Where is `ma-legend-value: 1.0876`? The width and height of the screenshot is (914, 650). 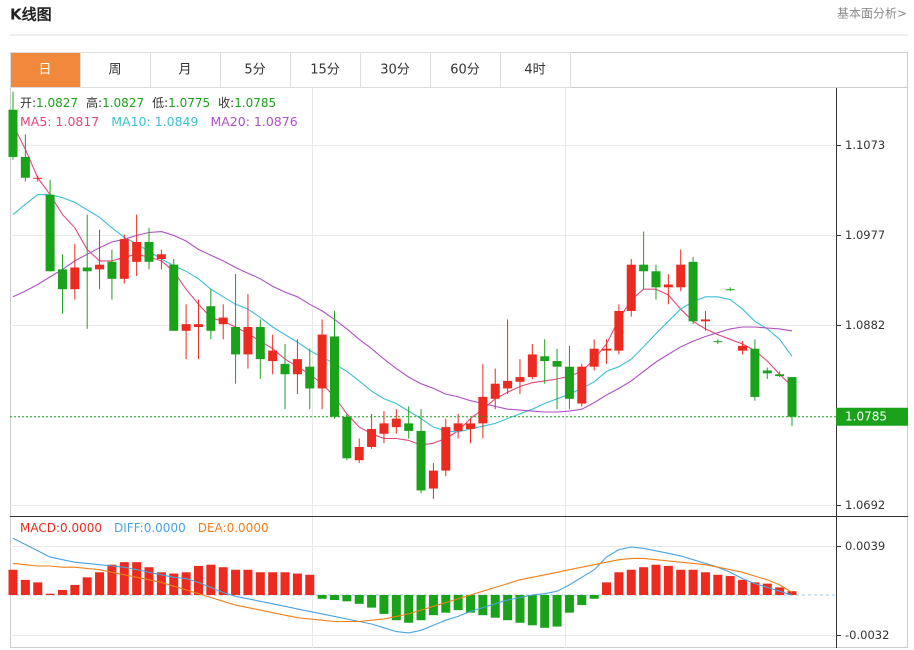
ma-legend-value: 1.0876 is located at coordinates (276, 121).